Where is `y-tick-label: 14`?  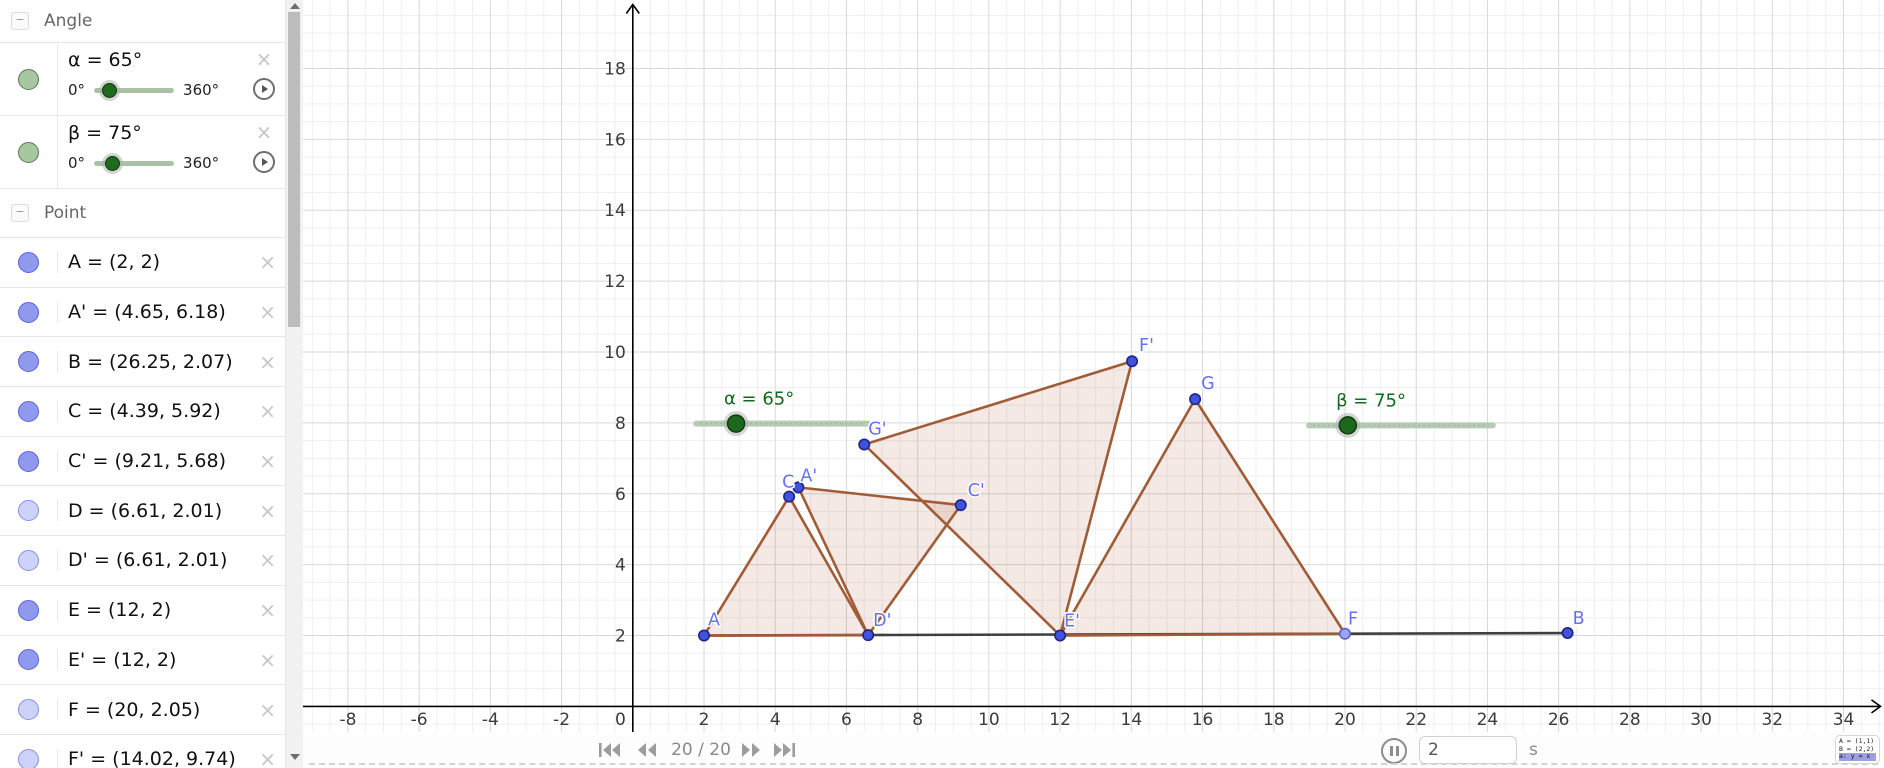
y-tick-label: 14 is located at coordinates (615, 211).